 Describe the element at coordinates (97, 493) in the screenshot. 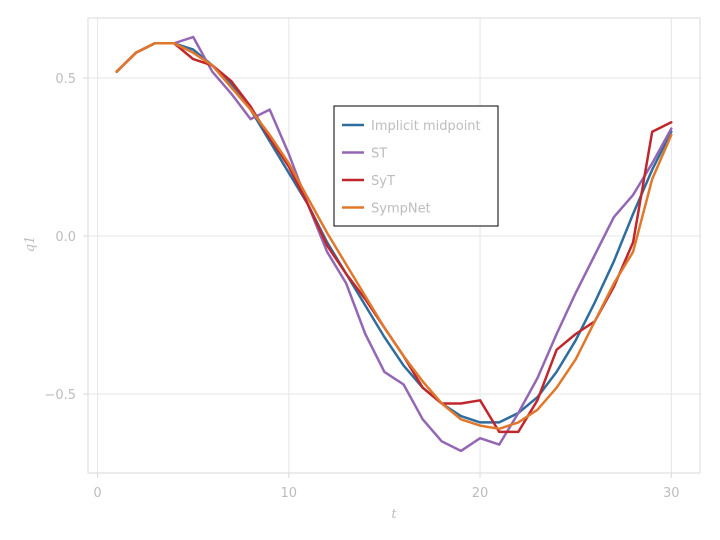

I see `x-tick-label: 0` at that location.